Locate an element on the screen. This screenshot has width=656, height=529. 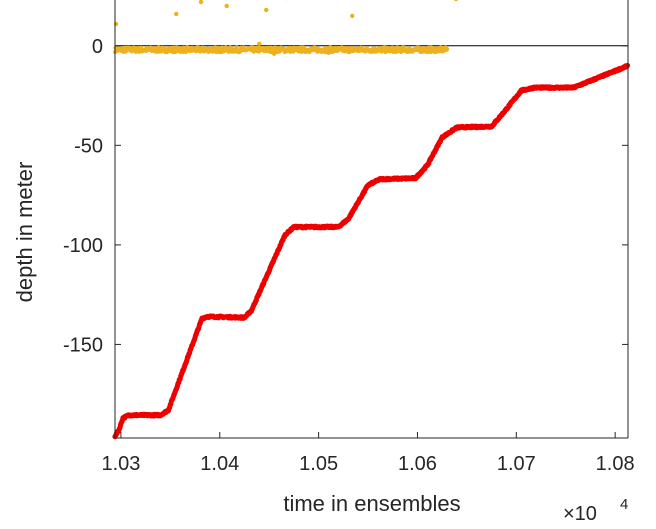
y-tick-label: -100 is located at coordinates (83, 246).